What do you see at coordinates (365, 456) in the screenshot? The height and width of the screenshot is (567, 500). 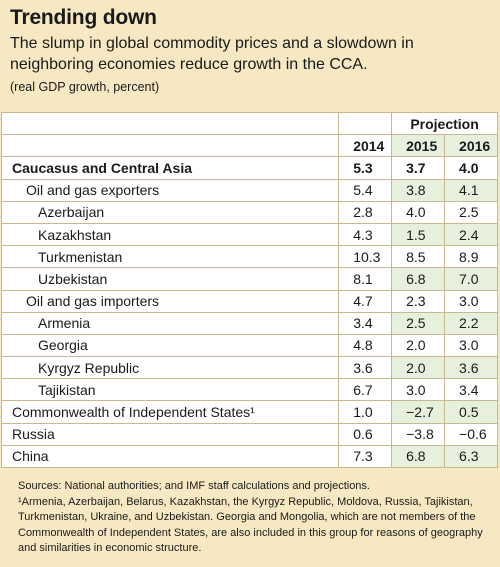 I see `value-cell: 7.3` at bounding box center [365, 456].